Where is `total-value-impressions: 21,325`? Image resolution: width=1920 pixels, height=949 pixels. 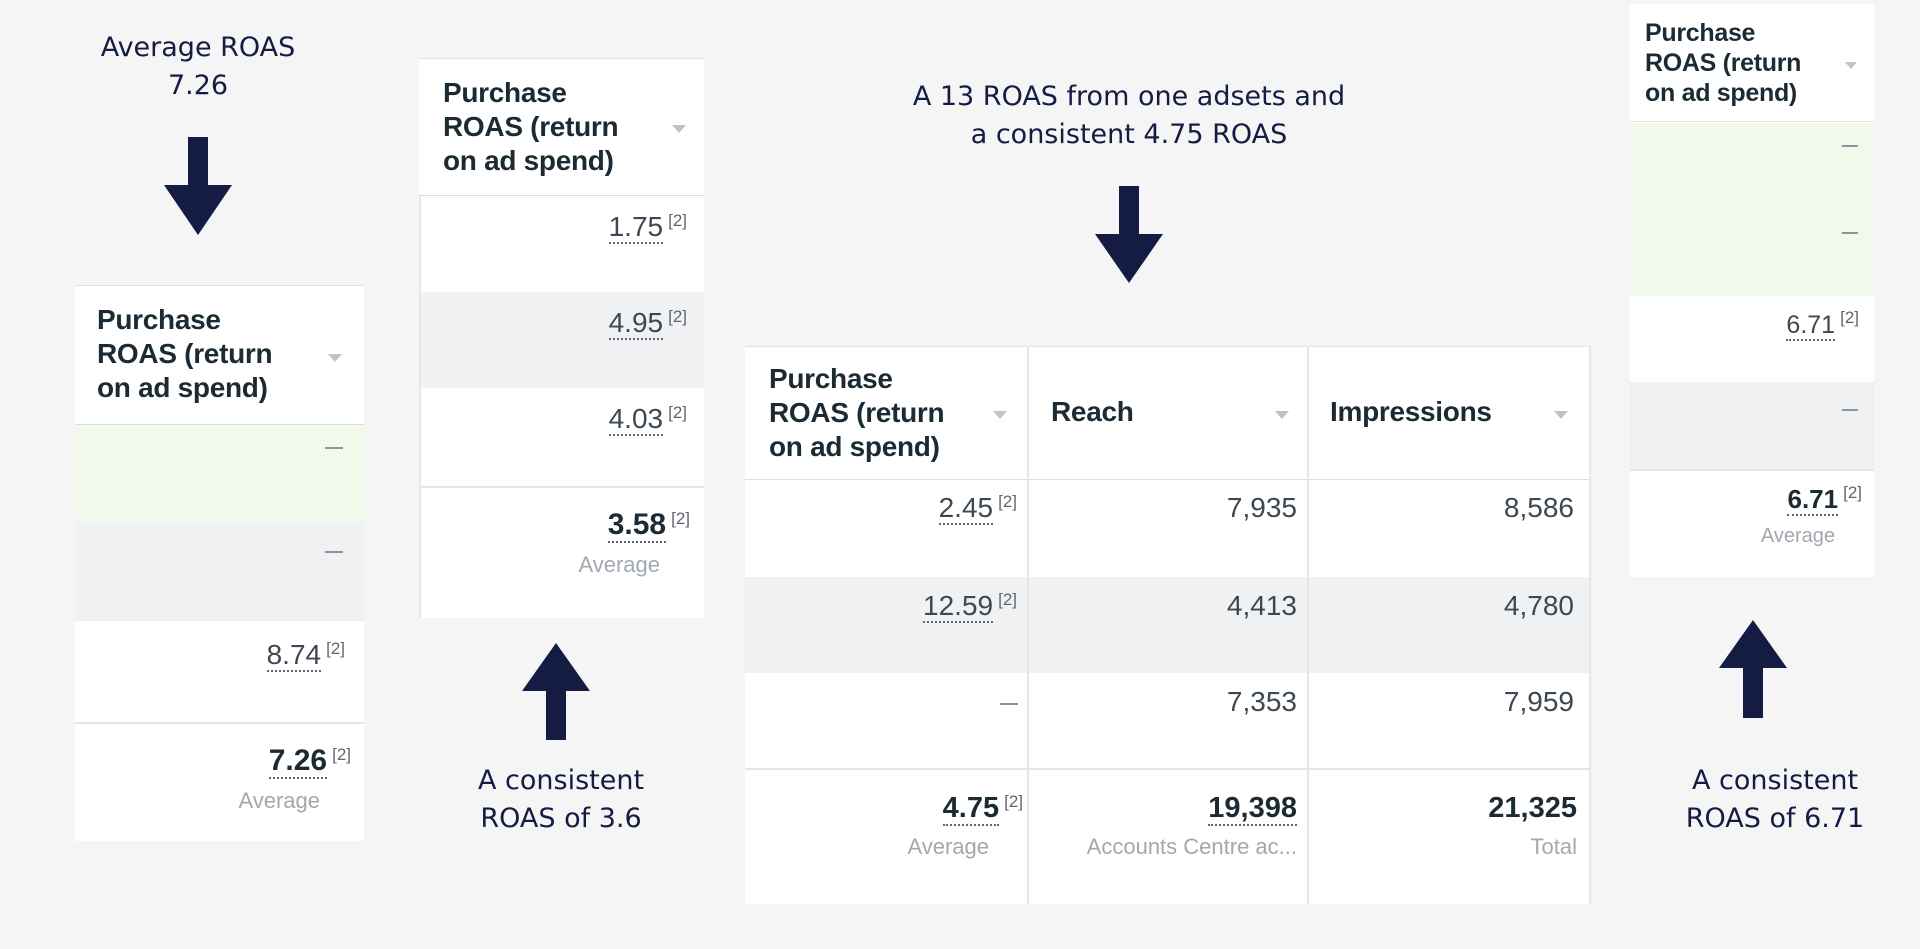 total-value-impressions: 21,325 is located at coordinates (1532, 808).